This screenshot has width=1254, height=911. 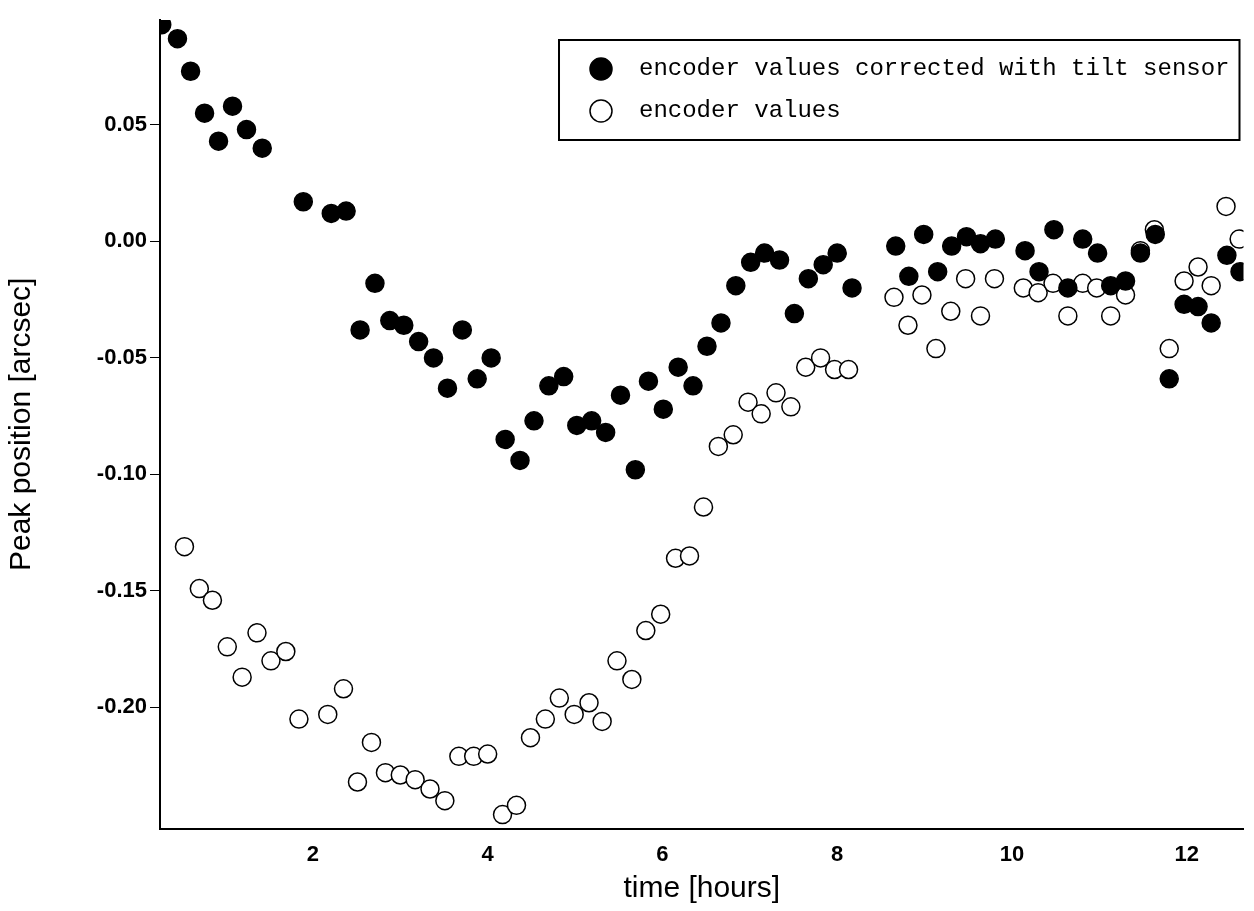 I want to click on x-tick-label: 4, so click(x=488, y=853).